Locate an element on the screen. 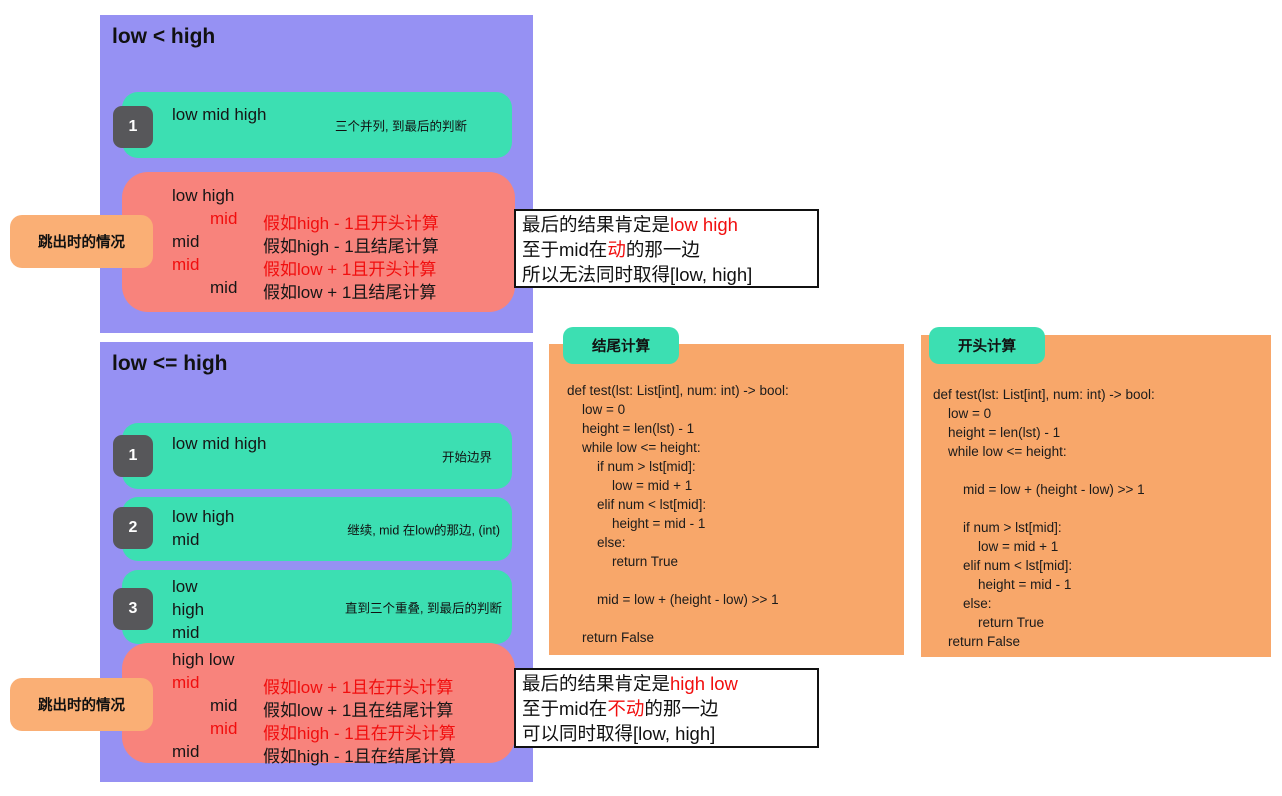 The height and width of the screenshot is (796, 1282). exit-header: low high is located at coordinates (318, 197).